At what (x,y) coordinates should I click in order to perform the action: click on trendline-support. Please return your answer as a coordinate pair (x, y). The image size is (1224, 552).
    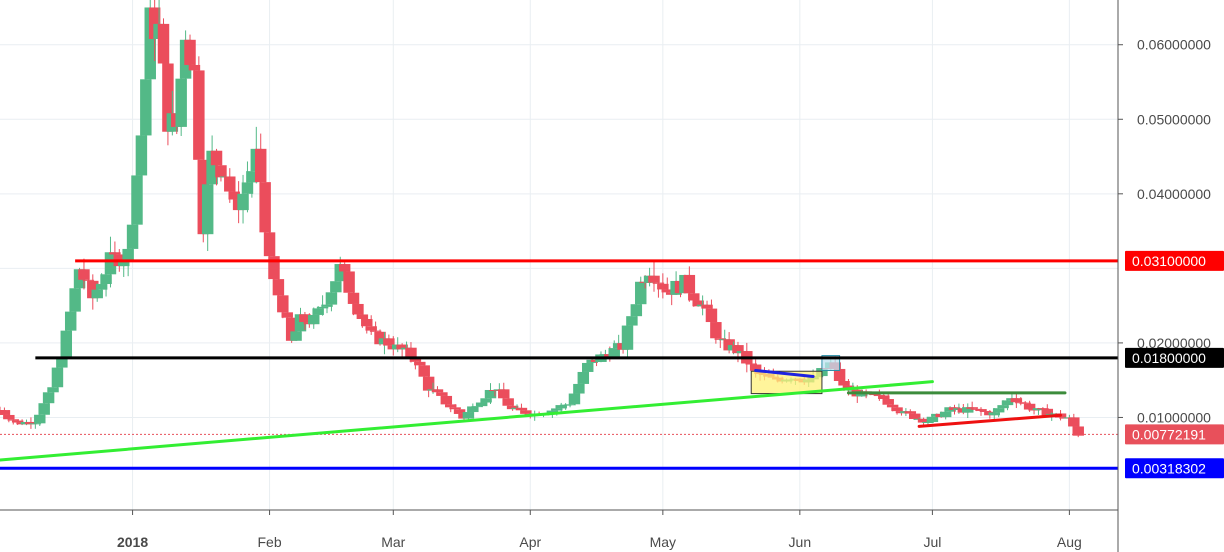
    Looking at the image, I should click on (467, 421).